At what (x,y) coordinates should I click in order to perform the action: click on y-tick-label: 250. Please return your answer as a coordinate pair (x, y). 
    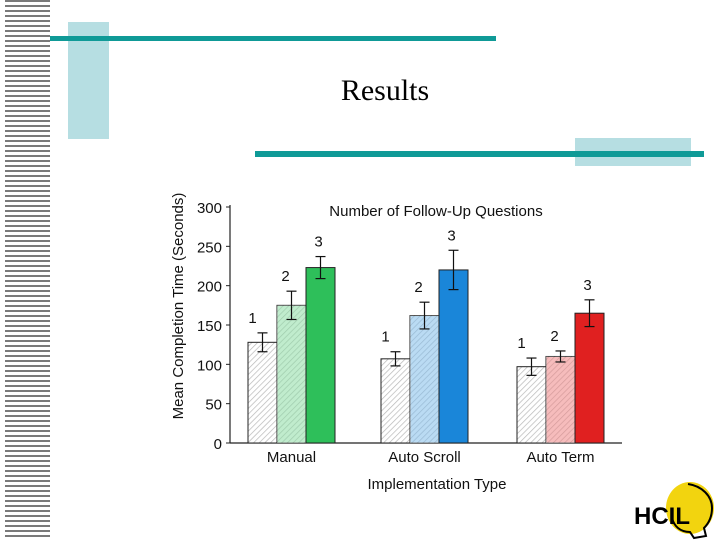
    Looking at the image, I should click on (209, 247).